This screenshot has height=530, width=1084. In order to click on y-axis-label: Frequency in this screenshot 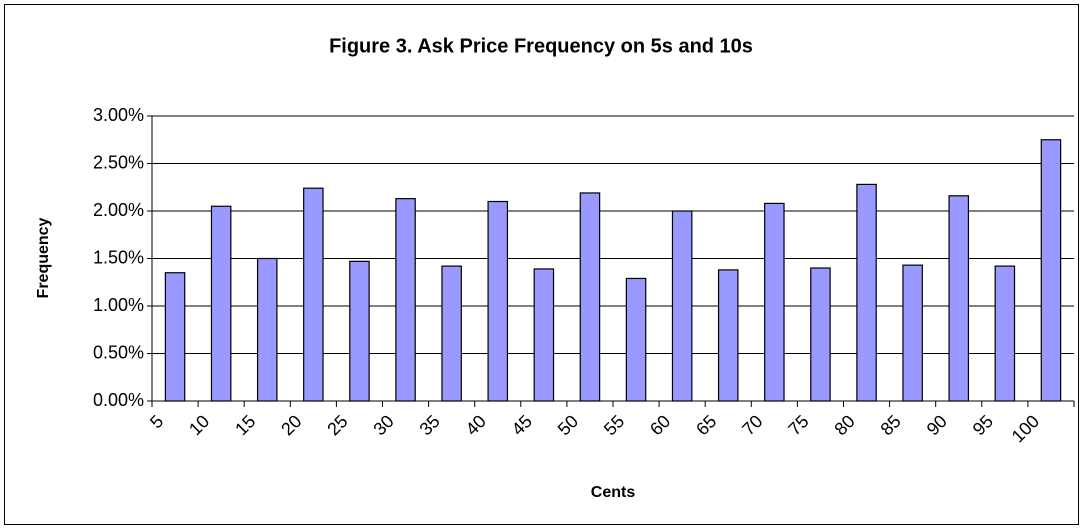, I will do `click(43, 257)`.